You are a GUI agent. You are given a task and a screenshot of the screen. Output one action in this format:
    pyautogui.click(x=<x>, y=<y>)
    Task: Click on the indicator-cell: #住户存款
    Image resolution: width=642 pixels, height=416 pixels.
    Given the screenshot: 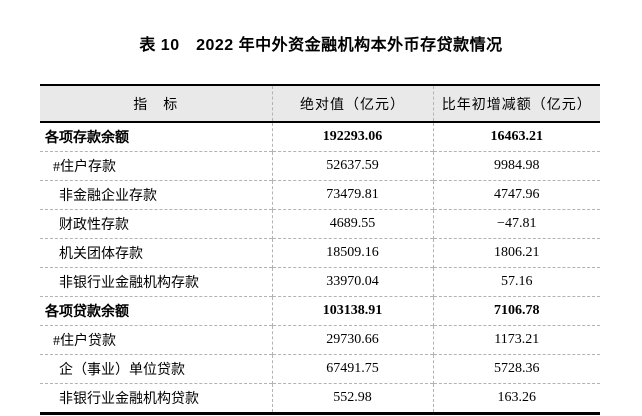 What is the action you would take?
    pyautogui.click(x=156, y=166)
    